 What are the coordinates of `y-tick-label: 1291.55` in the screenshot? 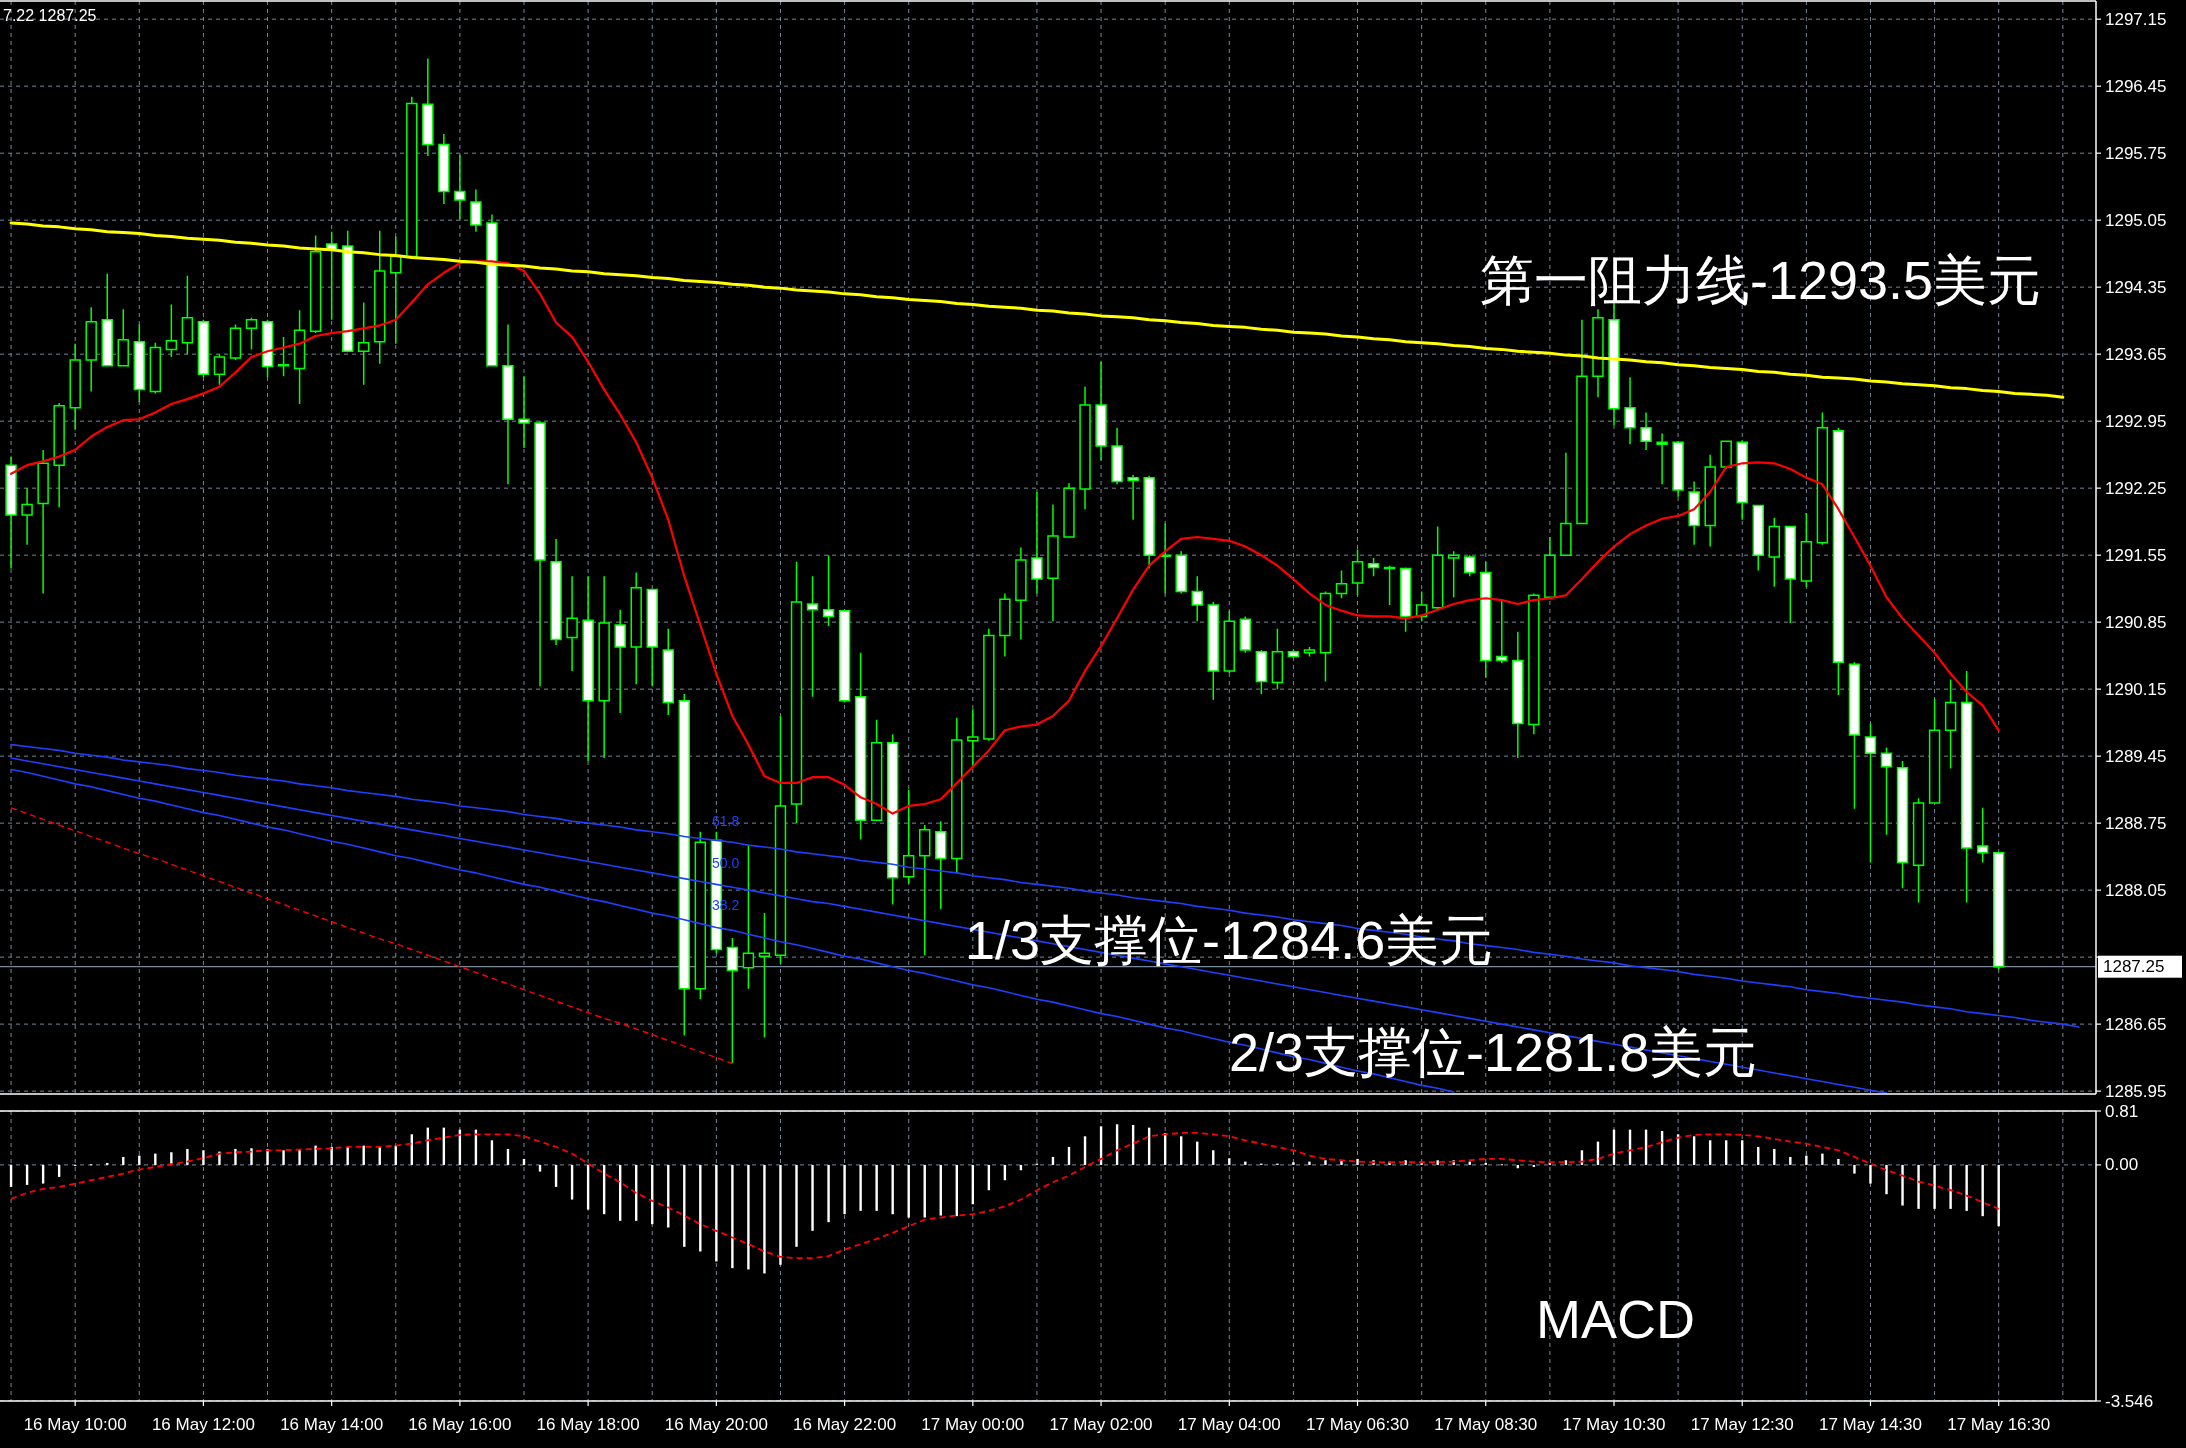 It's located at (2136, 555).